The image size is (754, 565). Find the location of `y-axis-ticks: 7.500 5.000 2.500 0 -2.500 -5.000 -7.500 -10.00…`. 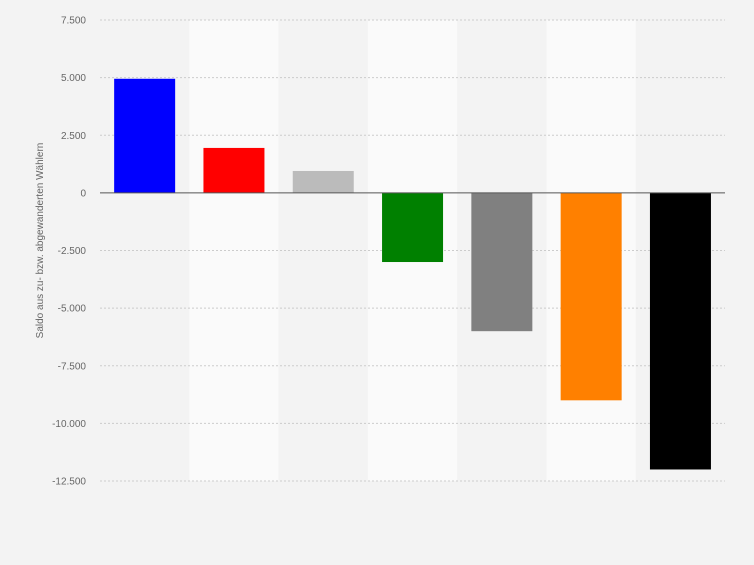

y-axis-ticks: 7.500 5.000 2.500 0 -2.500 -5.000 -7.500 -10.00… is located at coordinates (69, 252).